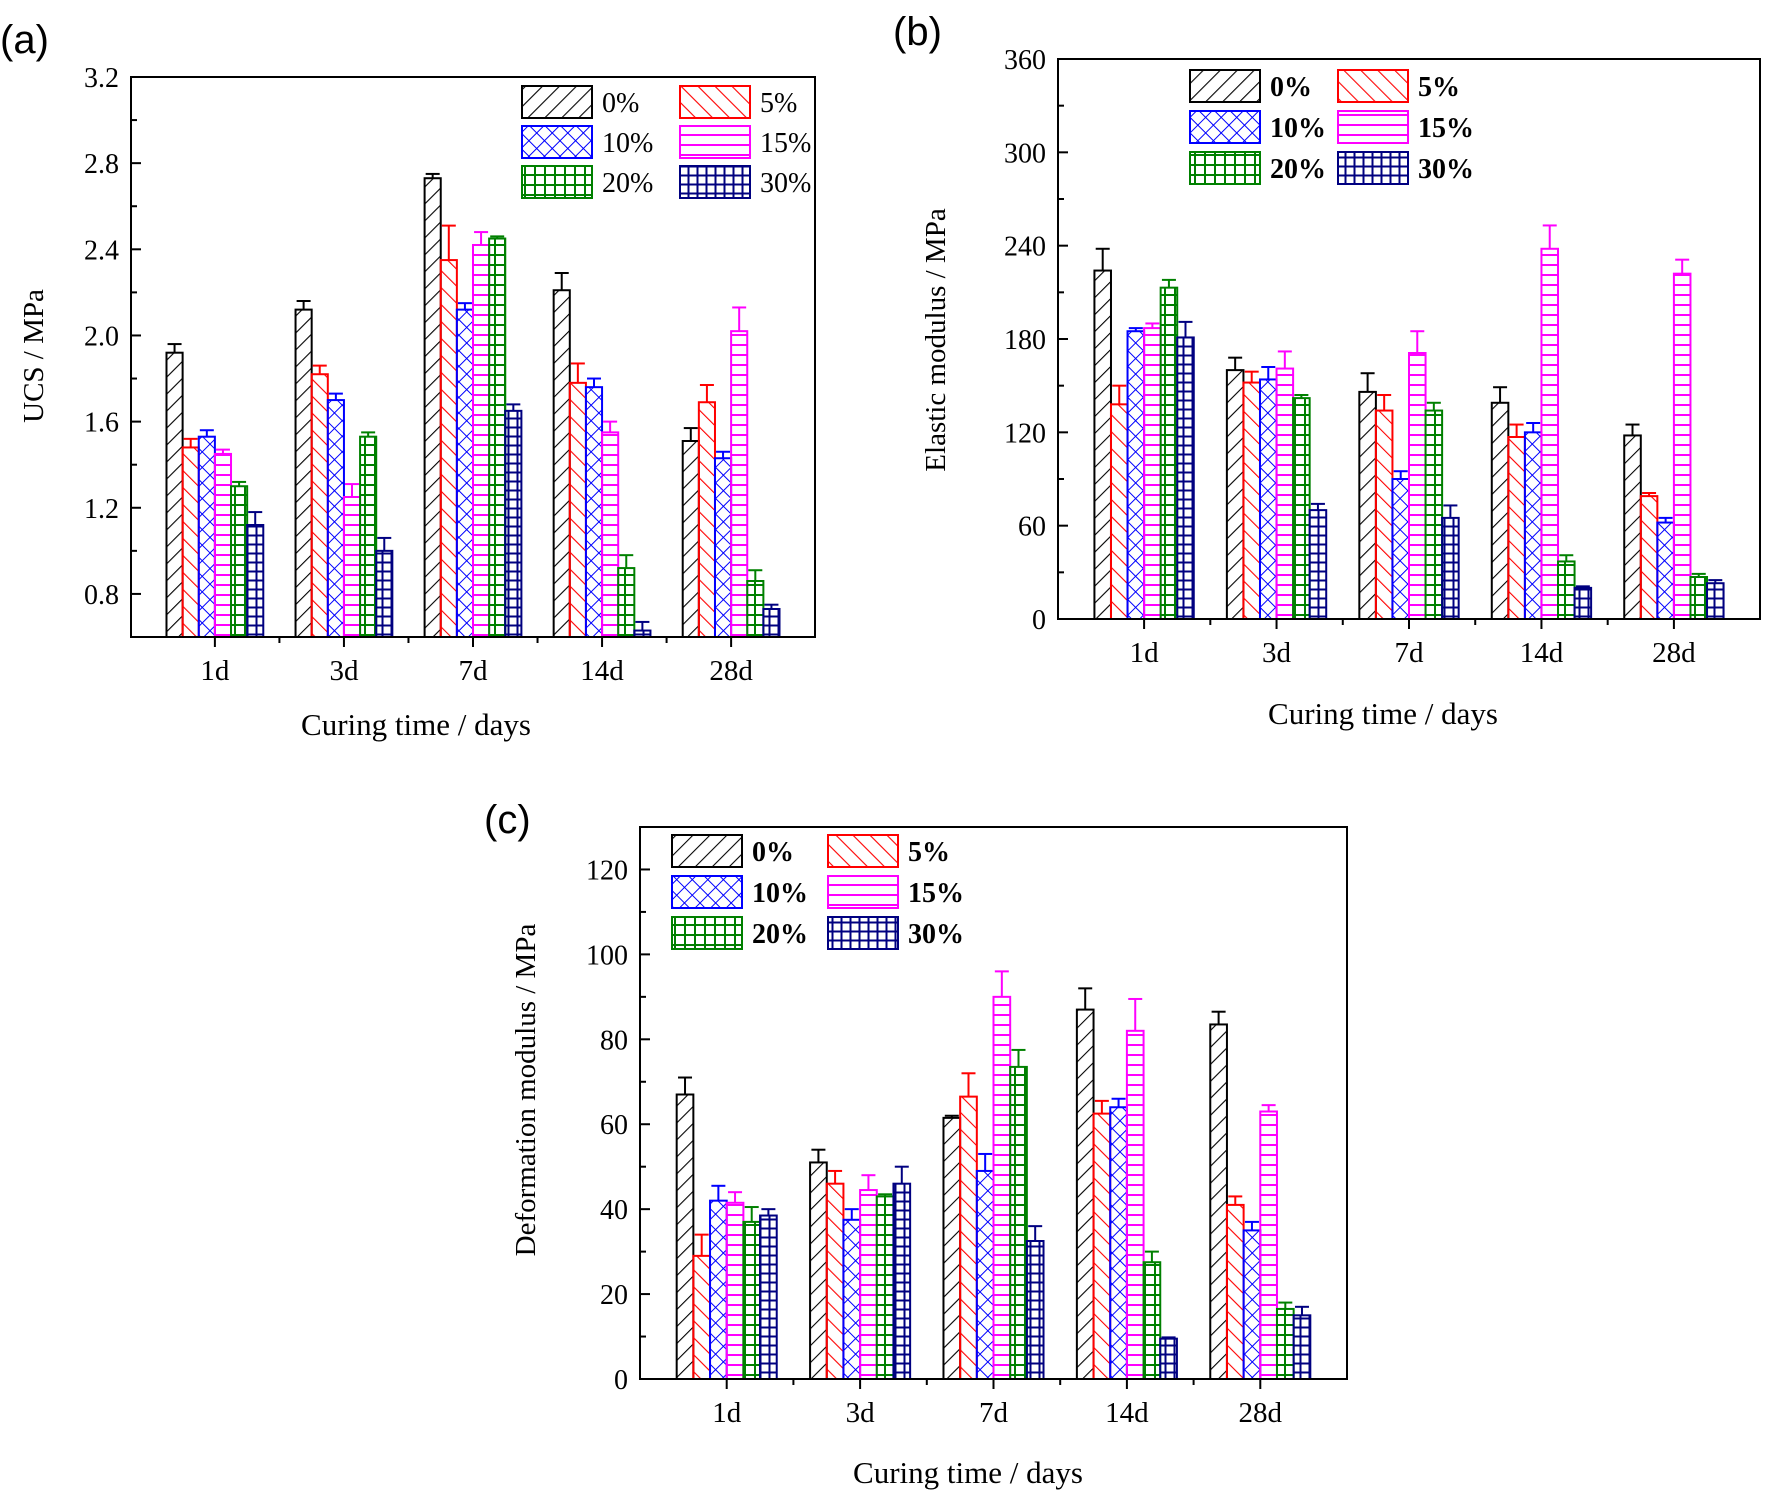 The image size is (1773, 1495). What do you see at coordinates (1301, 508) in the screenshot?
I see `bar-3d-20pct` at bounding box center [1301, 508].